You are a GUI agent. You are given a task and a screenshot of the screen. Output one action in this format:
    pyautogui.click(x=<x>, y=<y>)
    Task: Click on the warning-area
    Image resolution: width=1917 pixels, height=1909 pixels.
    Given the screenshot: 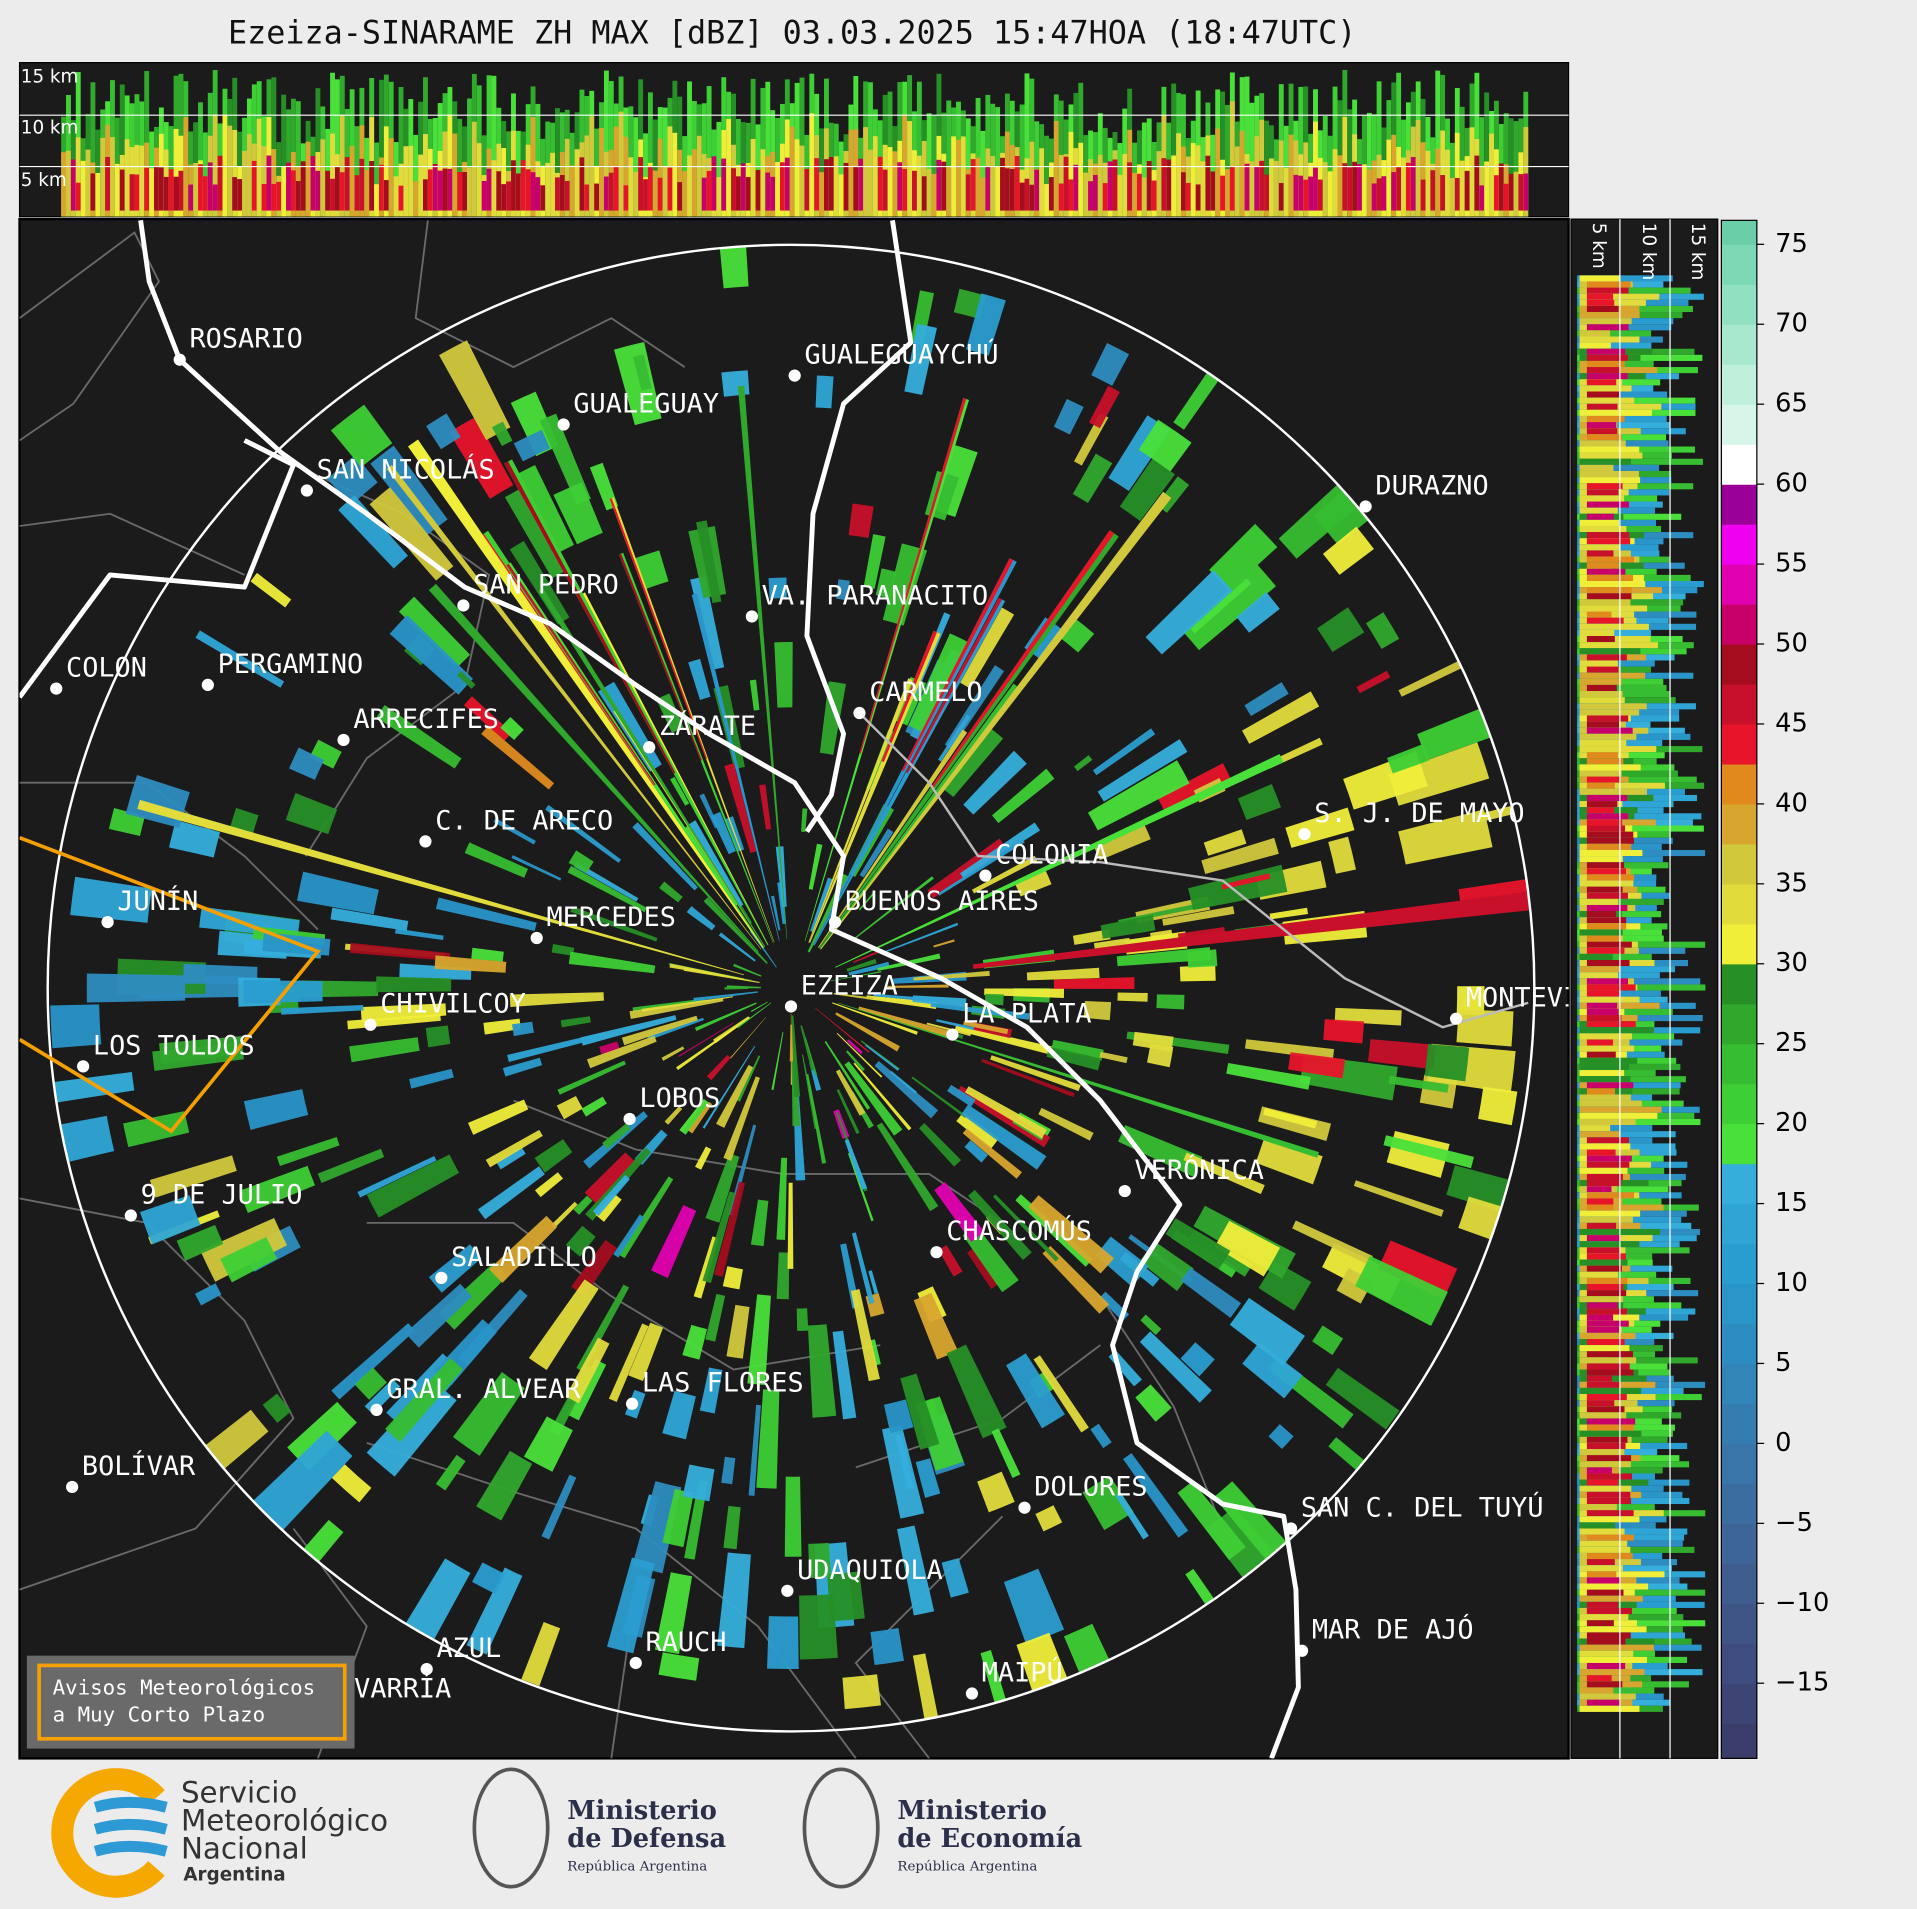 What is the action you would take?
    pyautogui.click(x=170, y=985)
    